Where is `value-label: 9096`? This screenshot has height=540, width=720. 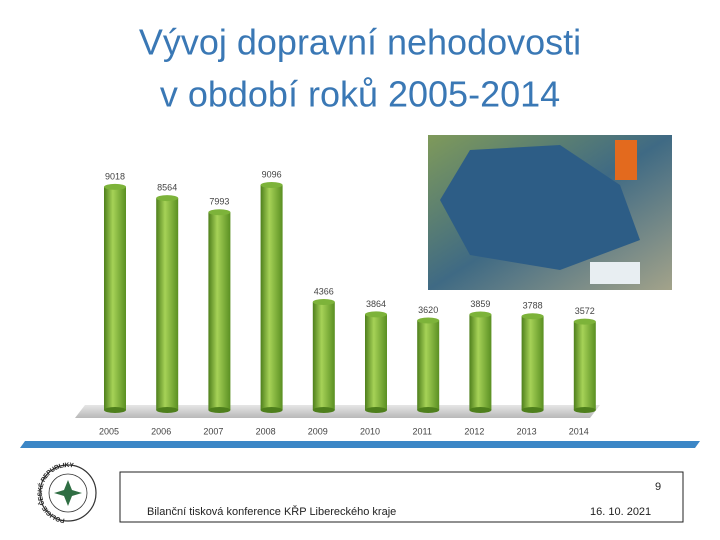 value-label: 9096 is located at coordinates (272, 174).